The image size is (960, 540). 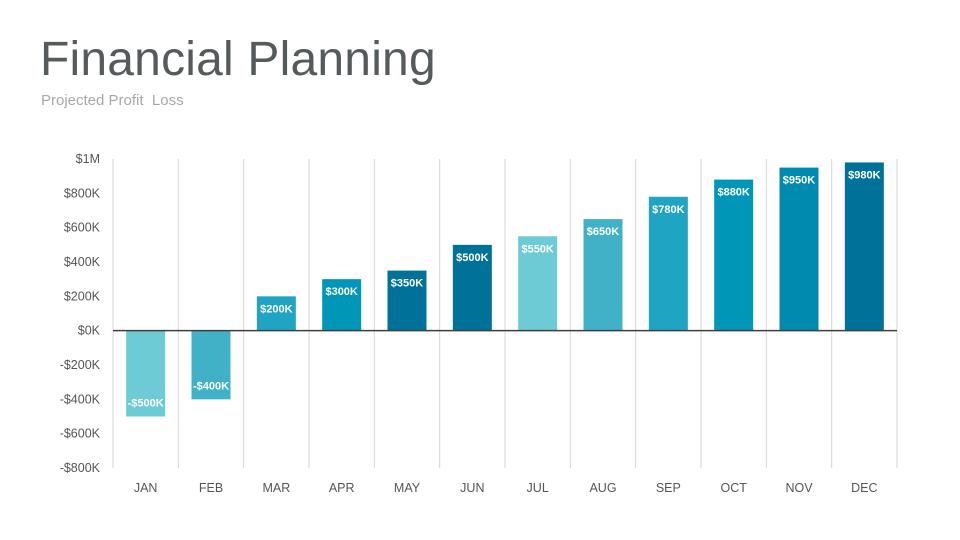 I want to click on x-tick-label: MAY, so click(x=407, y=488).